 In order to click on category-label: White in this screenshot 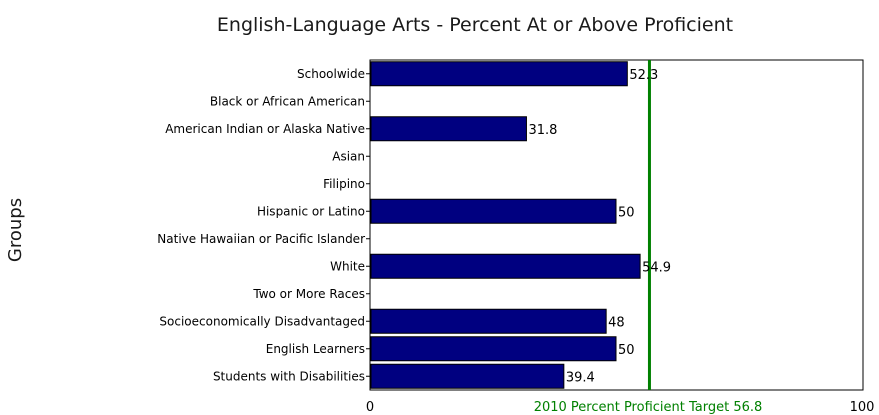, I will do `click(347, 266)`.